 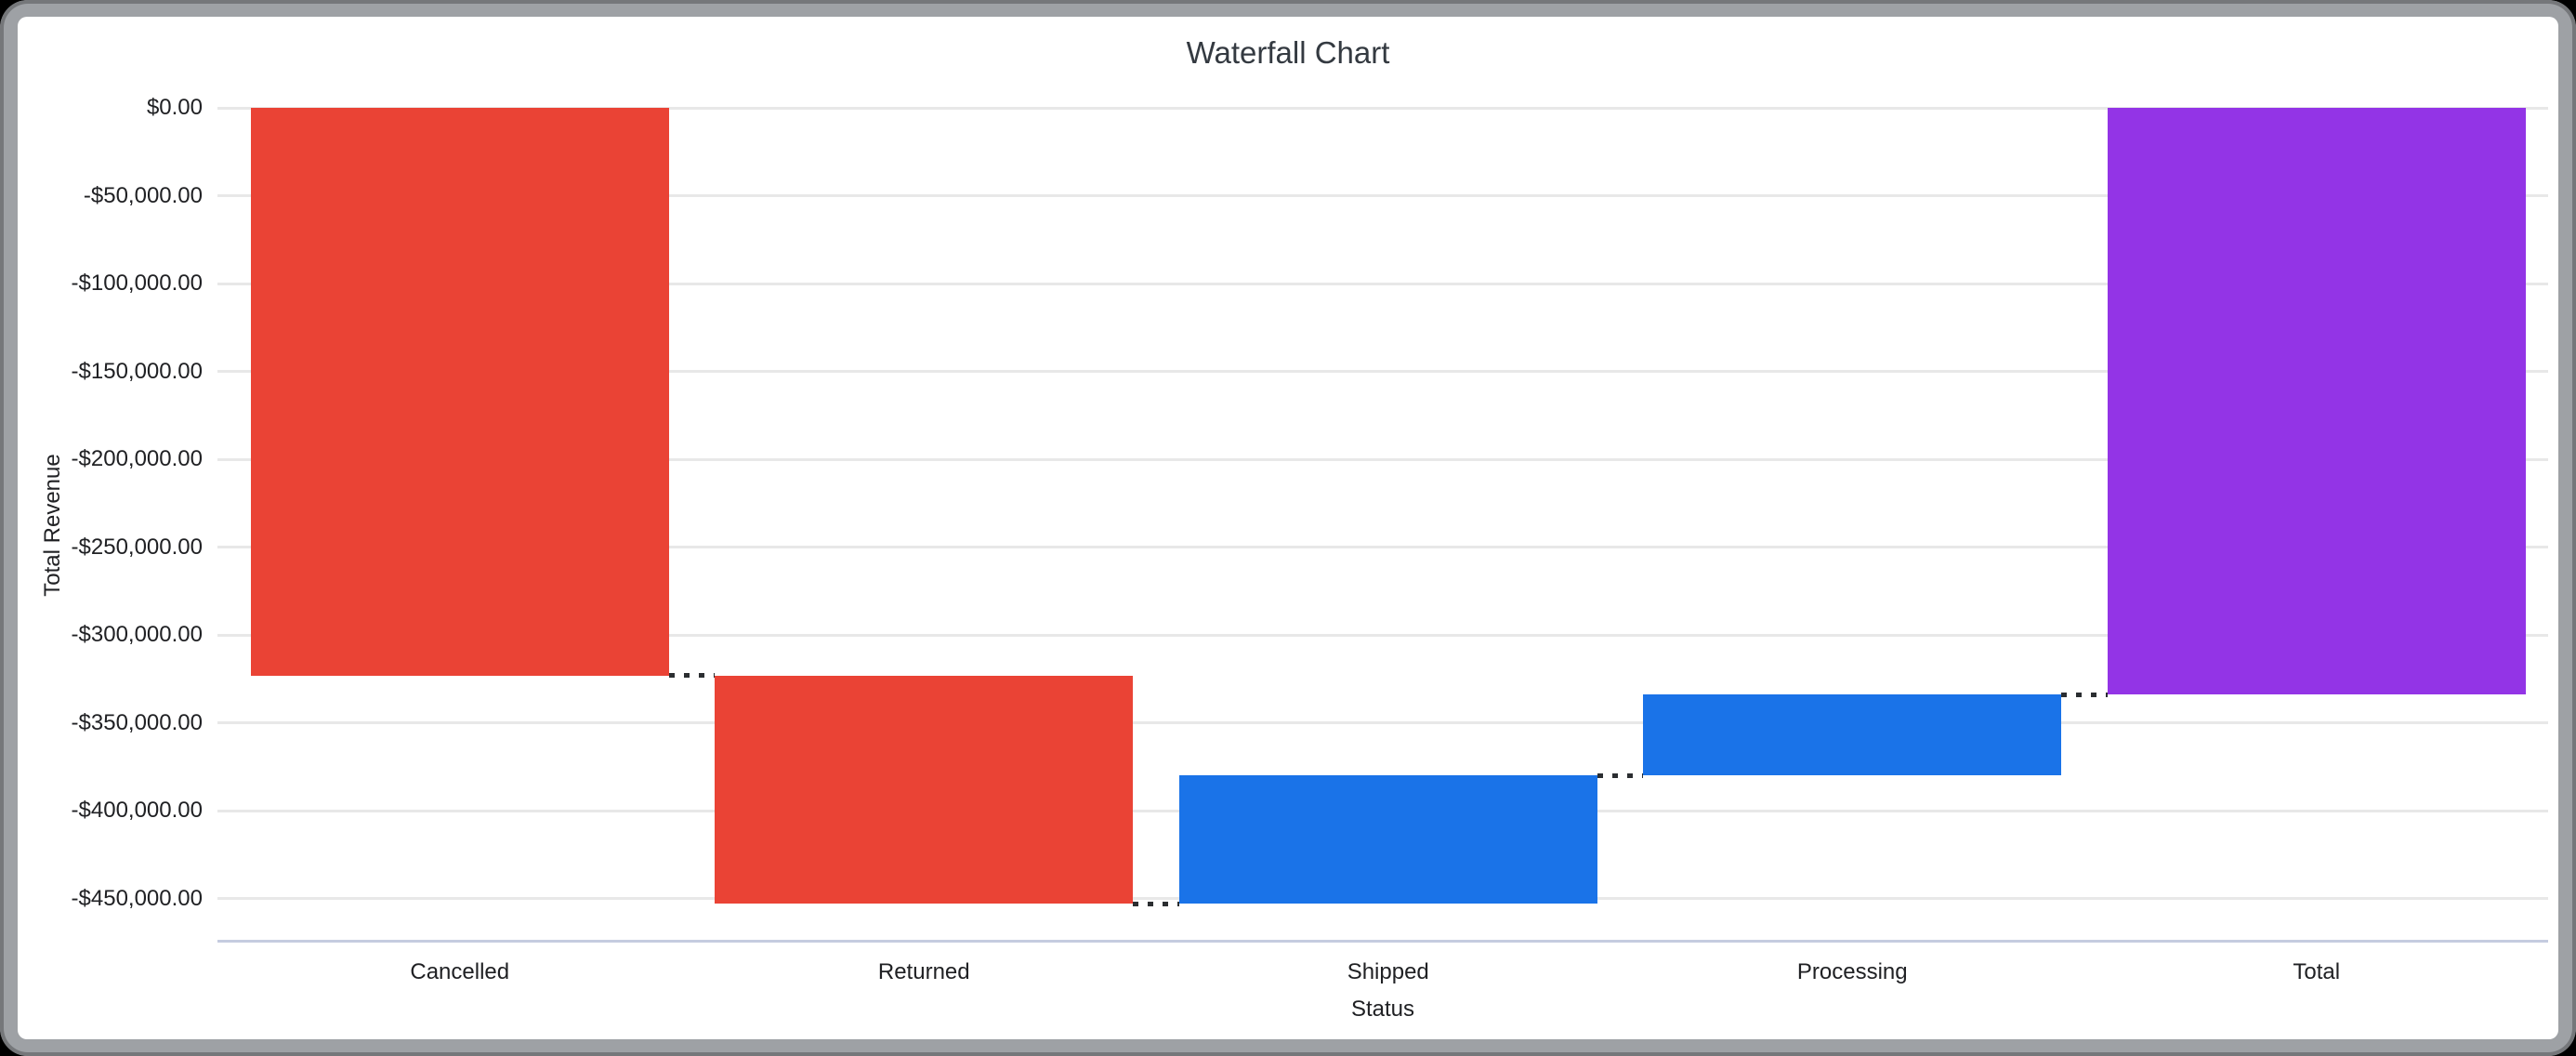 What do you see at coordinates (1387, 839) in the screenshot?
I see `bar-shipped` at bounding box center [1387, 839].